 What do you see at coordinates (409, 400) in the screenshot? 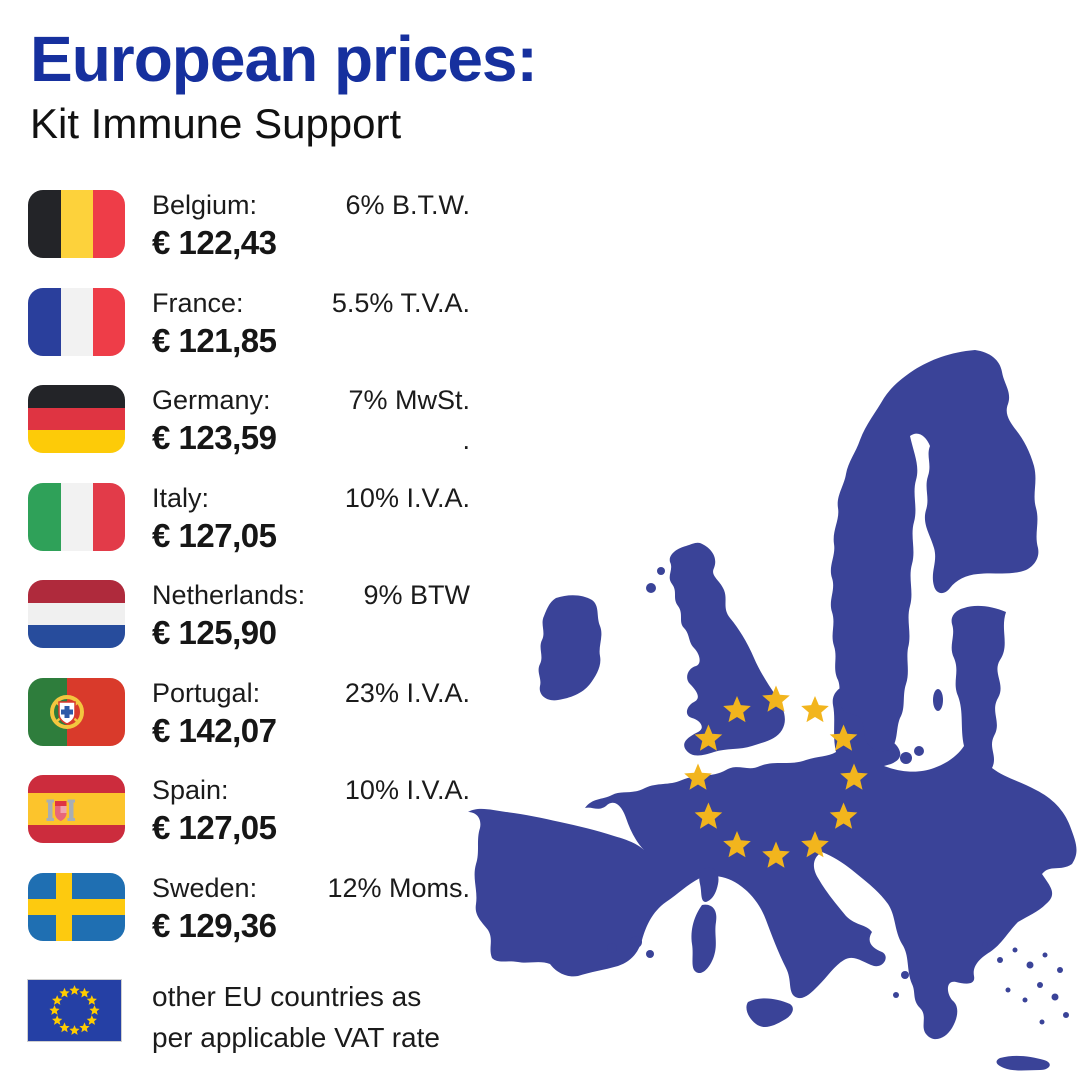
I see `vat-rate: 7% MwSt.` at bounding box center [409, 400].